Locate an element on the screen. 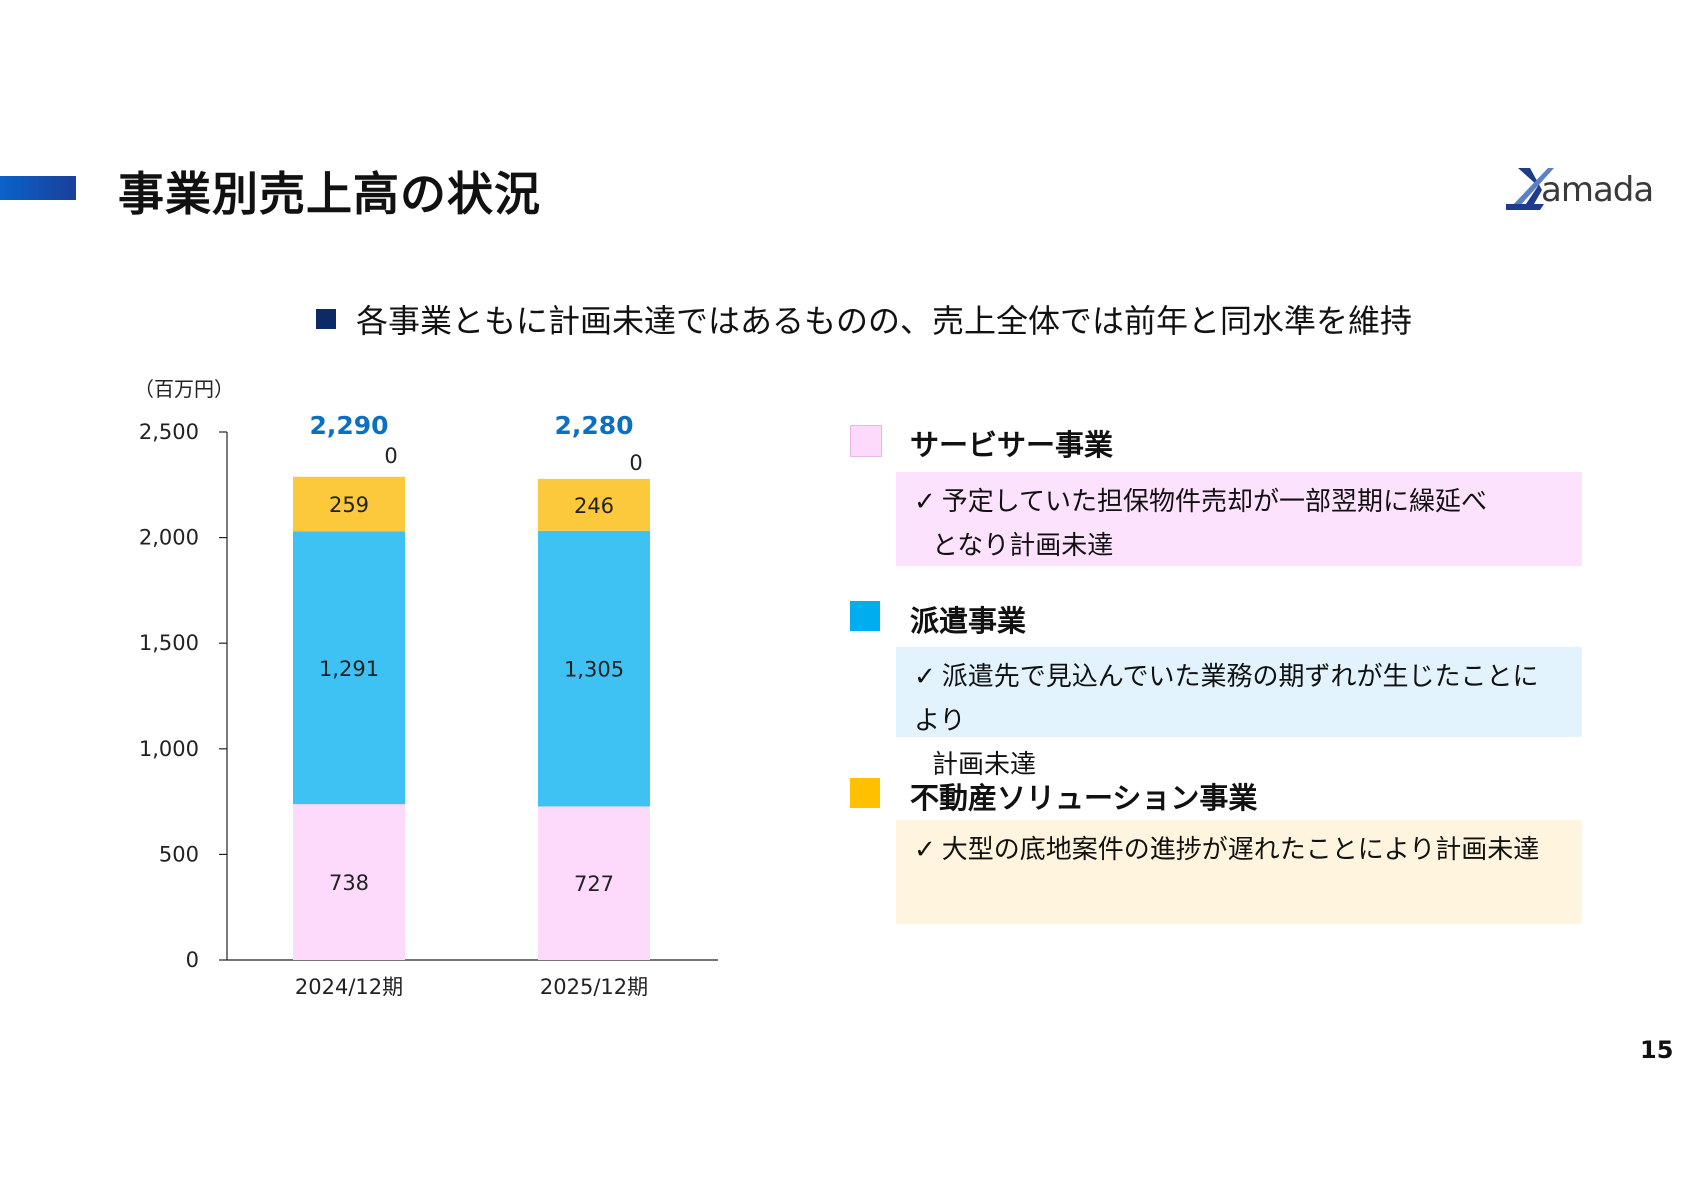  note-text: 大型の底地案件の進捗が遅れたことにより計画未達 is located at coordinates (1240, 850).